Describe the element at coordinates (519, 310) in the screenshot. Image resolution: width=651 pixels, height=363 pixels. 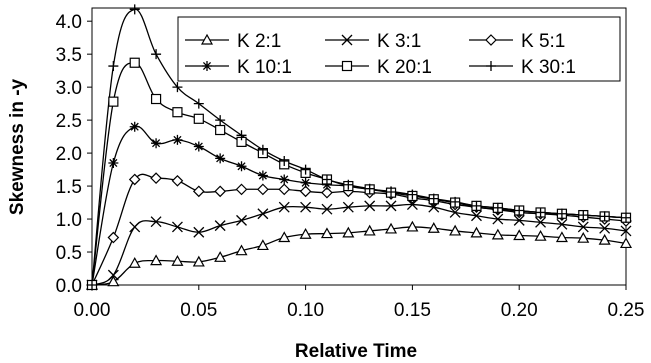
I see `x-tick-label: 0.20` at that location.